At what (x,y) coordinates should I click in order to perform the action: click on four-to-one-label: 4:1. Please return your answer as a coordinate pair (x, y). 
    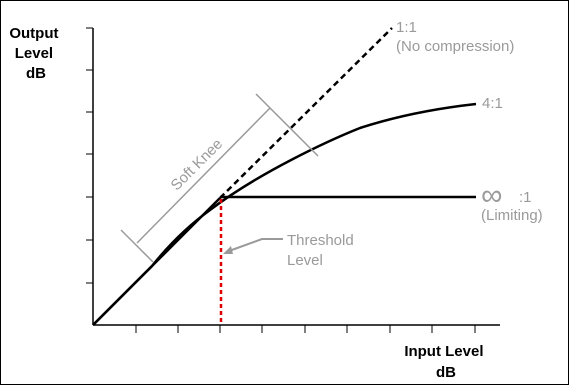
    Looking at the image, I should click on (492, 103).